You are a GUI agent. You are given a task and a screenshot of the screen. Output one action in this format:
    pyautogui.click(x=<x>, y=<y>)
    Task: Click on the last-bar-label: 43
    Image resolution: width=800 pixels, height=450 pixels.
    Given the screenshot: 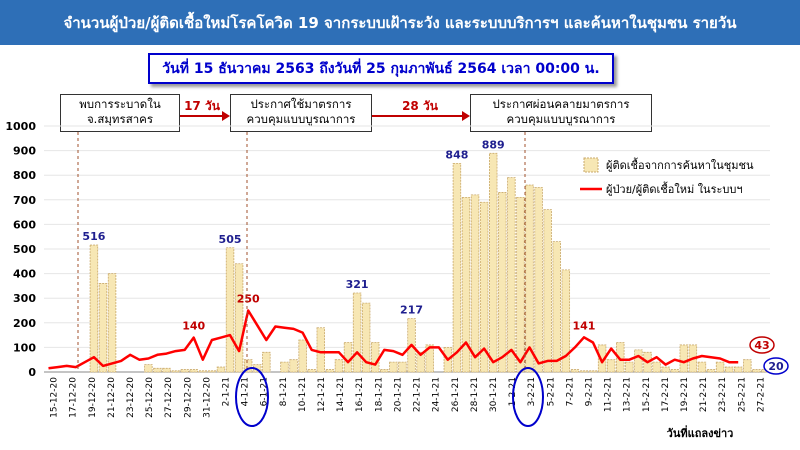 What is the action you would take?
    pyautogui.click(x=761, y=345)
    